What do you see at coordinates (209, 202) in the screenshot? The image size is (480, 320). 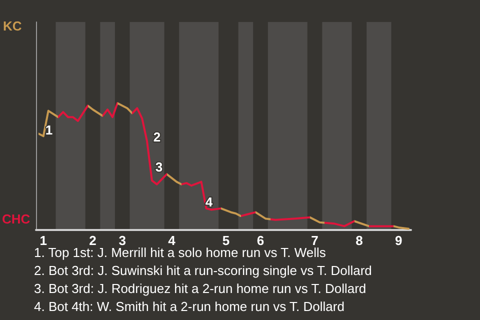 I see `annotation: 4` at bounding box center [209, 202].